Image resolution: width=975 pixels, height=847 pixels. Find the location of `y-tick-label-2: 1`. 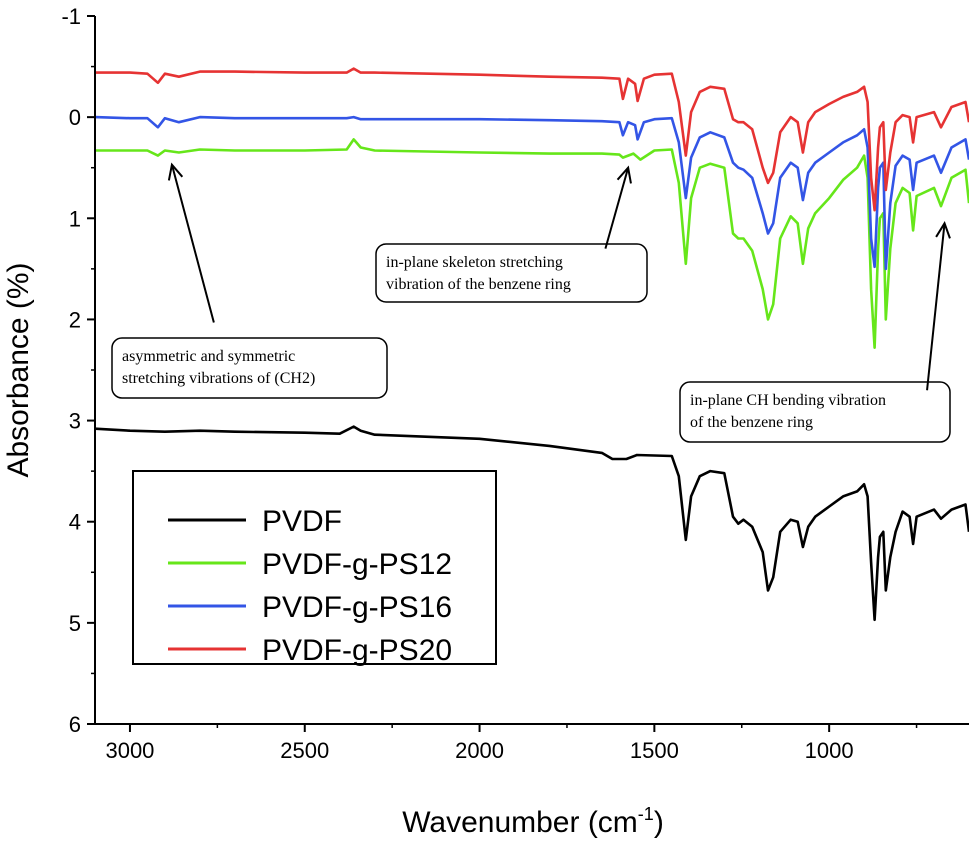

y-tick-label-2: 1 is located at coordinates (75, 218).